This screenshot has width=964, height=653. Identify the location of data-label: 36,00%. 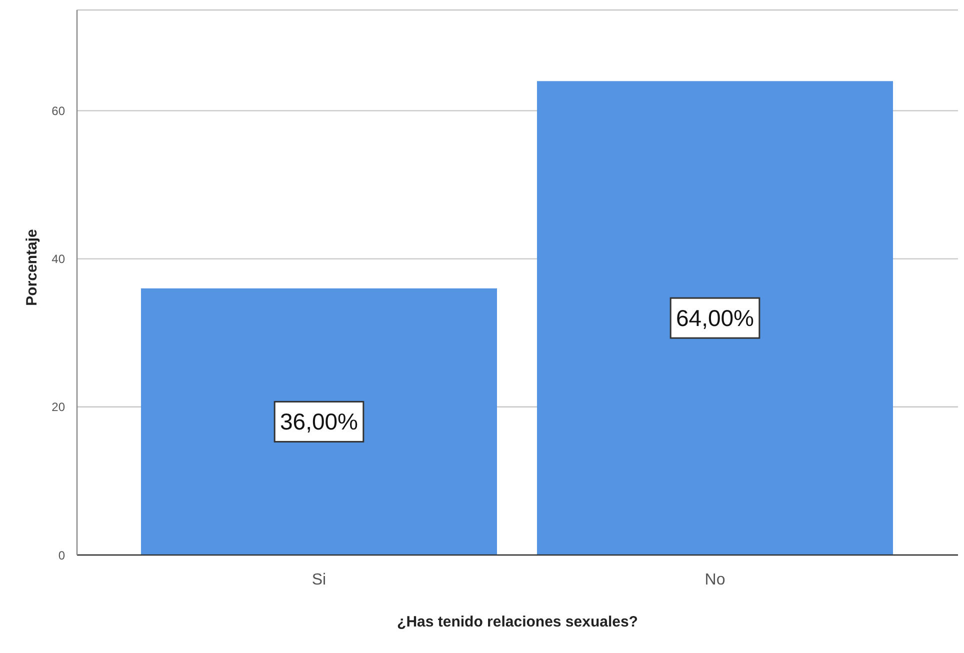
(319, 421).